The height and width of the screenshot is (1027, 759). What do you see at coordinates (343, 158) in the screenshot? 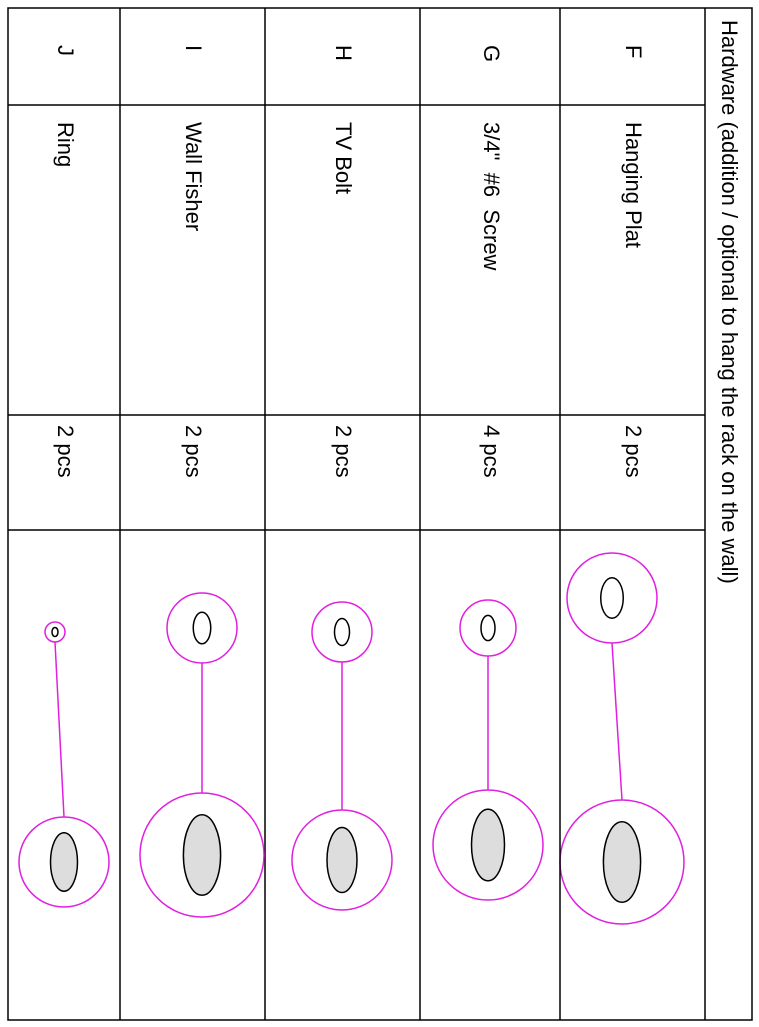
I see `item-name: TV Bolt` at bounding box center [343, 158].